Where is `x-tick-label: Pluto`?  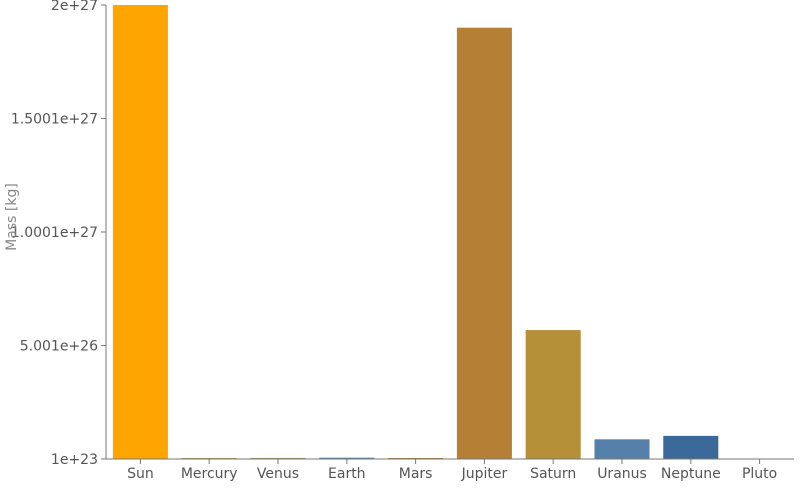 x-tick-label: Pluto is located at coordinates (759, 474).